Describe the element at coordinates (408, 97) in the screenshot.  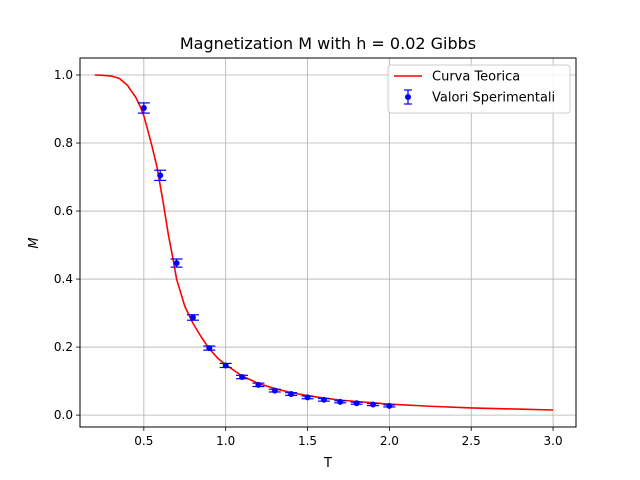
I see `legend-swatch-valori-sperimentali` at that location.